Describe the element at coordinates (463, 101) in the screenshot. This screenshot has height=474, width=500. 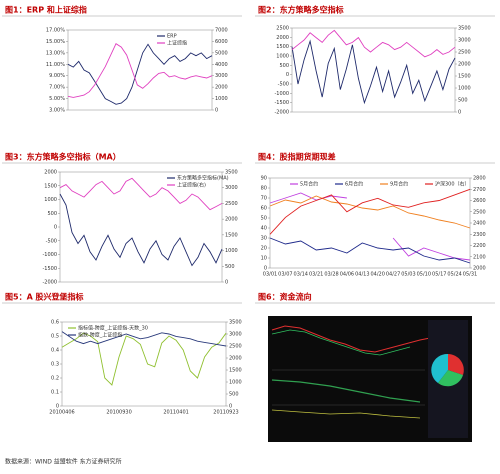
I see `y2-tick-label: 500` at that location.